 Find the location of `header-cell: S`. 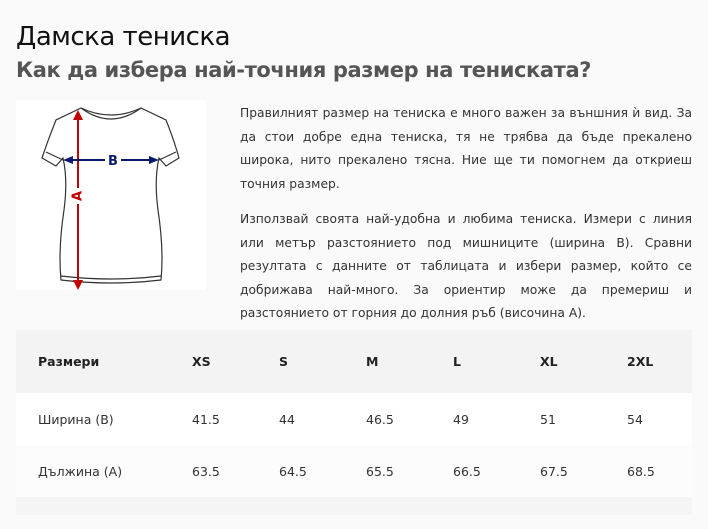

header-cell: S is located at coordinates (284, 361).